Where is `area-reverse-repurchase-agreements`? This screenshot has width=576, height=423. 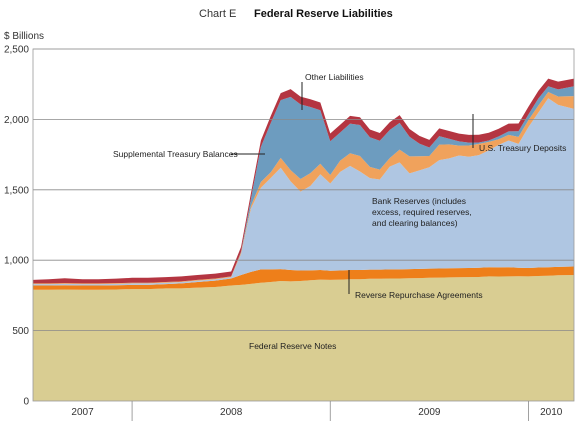
area-reverse-repurchase-agreements is located at coordinates (303, 278).